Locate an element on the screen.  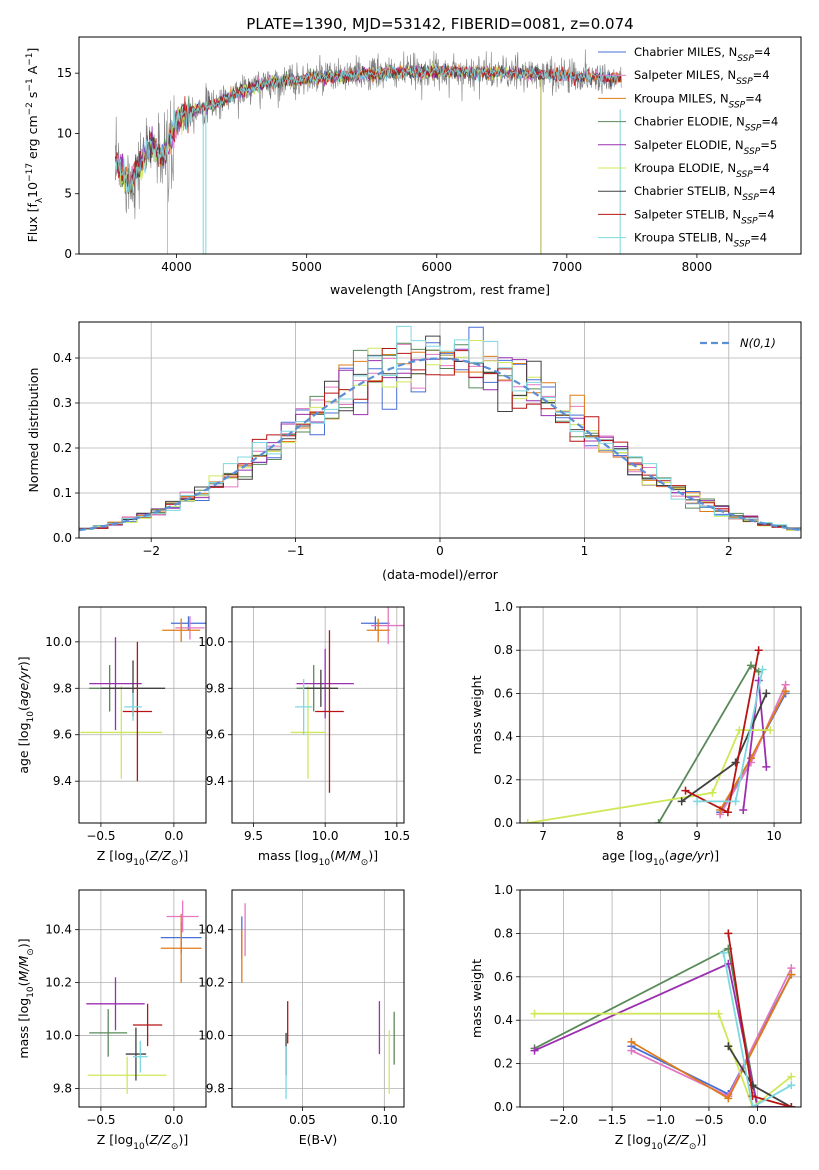
y-axis-label: Flux [fλ10−17 erg cm−2 s−1 A−1] is located at coordinates (35, 145).